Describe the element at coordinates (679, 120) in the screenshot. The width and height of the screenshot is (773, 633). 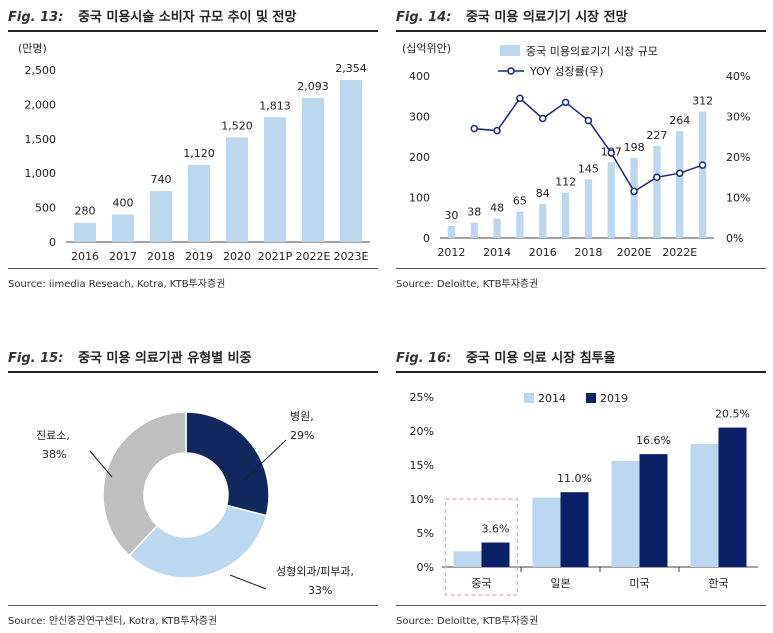
I see `bar-value-label: 264` at that location.